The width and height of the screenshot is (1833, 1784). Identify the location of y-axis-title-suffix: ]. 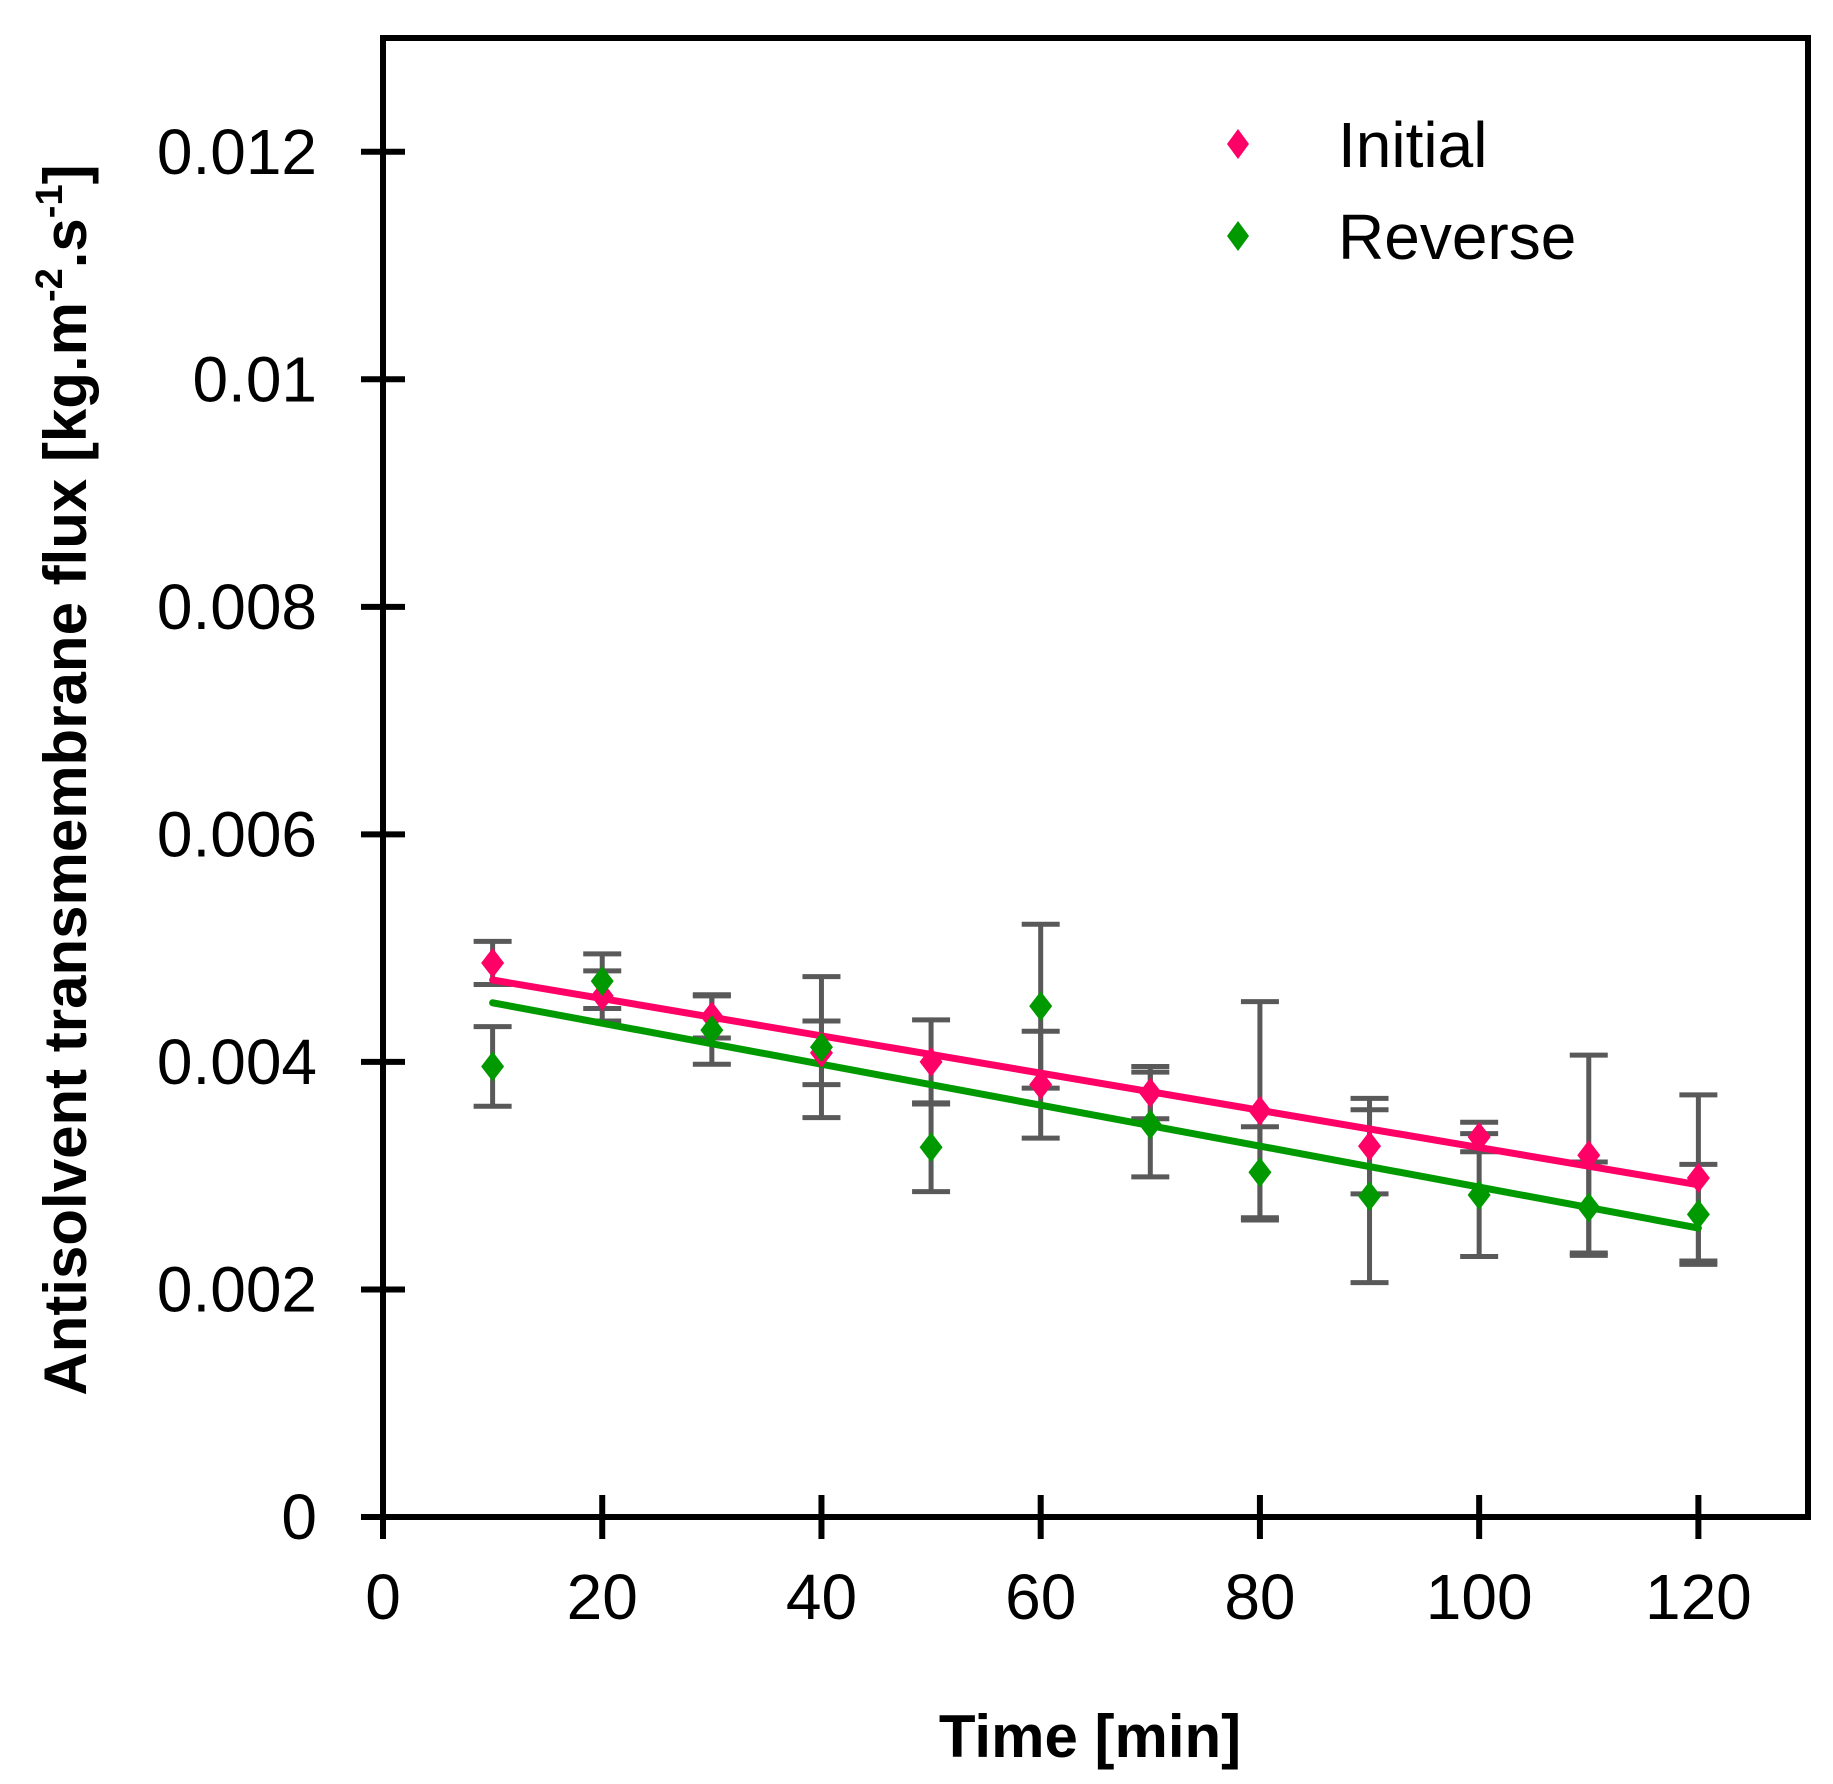
(65, 174).